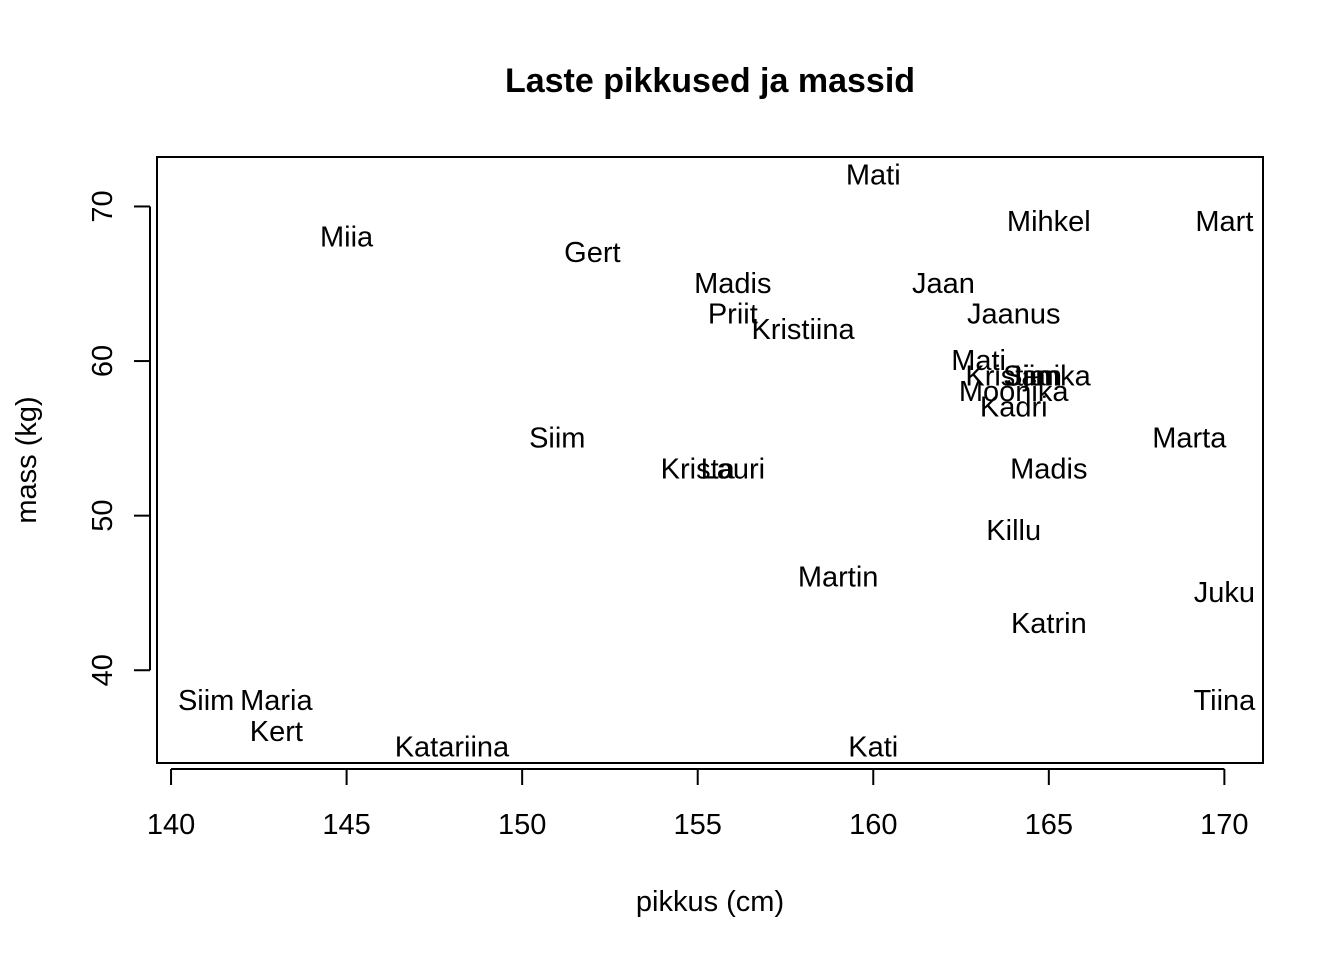 This screenshot has width=1344, height=960. Describe the element at coordinates (119, 438) in the screenshot. I see `y-axis: 40 50 60 70` at that location.